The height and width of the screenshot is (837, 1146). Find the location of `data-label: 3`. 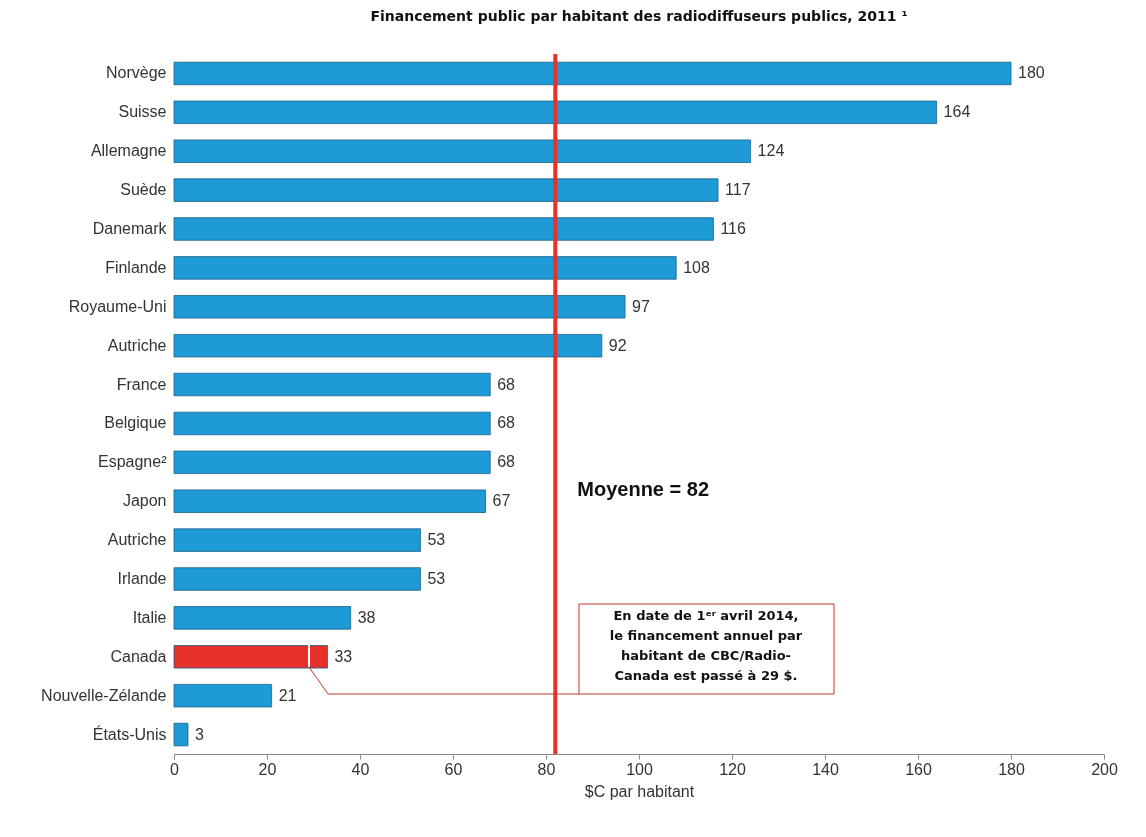

data-label: 3 is located at coordinates (199, 734).